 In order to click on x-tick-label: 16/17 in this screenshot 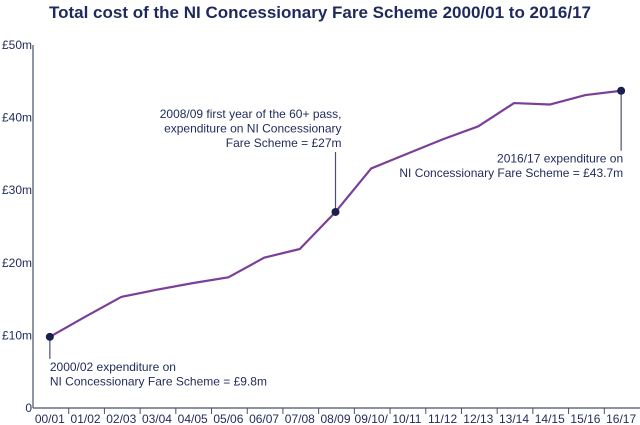, I will do `click(621, 418)`.